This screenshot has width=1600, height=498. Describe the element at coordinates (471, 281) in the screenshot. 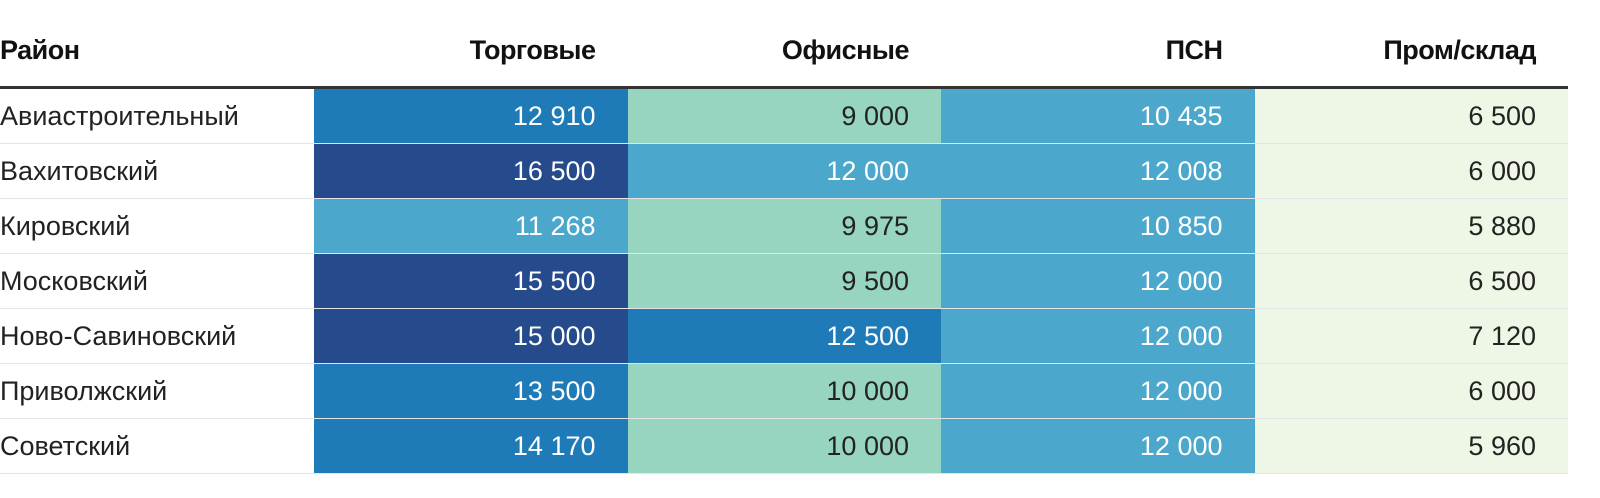

I see `price-cell: 15 500` at that location.